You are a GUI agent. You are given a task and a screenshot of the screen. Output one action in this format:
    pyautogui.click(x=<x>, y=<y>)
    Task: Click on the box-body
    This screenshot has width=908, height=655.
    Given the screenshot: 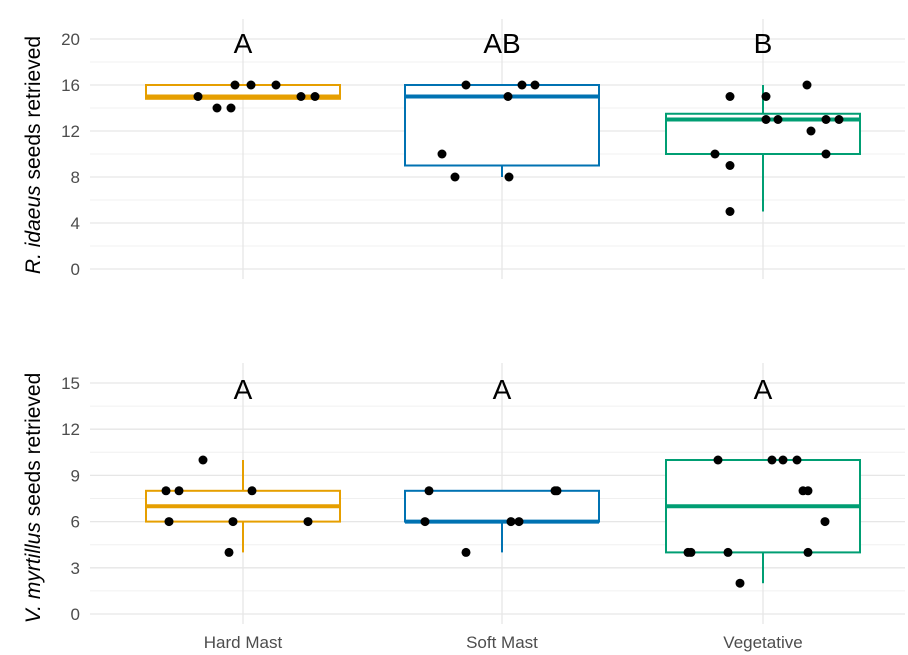 What is the action you would take?
    pyautogui.click(x=502, y=506)
    